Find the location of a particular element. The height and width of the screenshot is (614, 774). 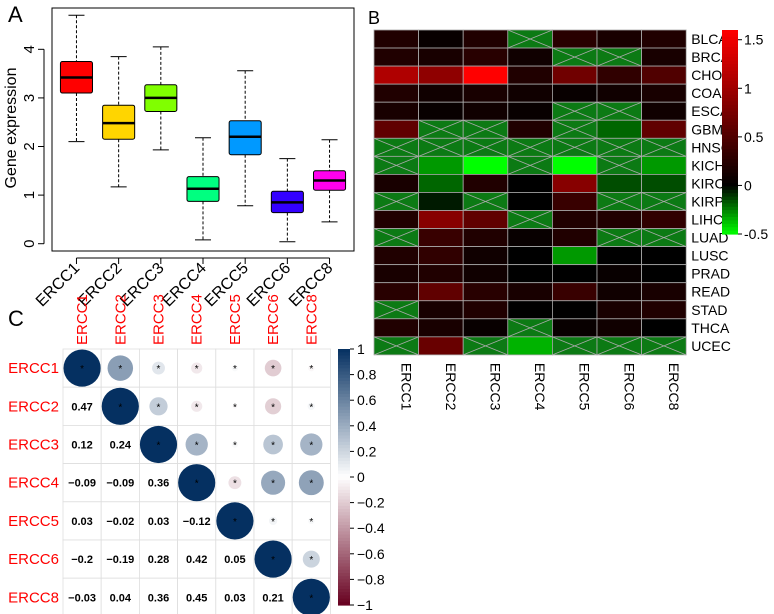

heatmap-row-label: KICH is located at coordinates (707, 165).